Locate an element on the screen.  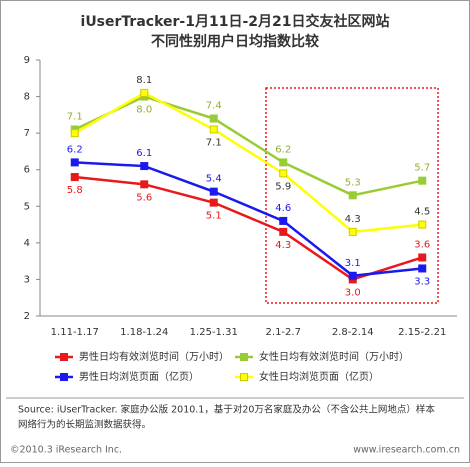
y-tick-label: 4 is located at coordinates (27, 243).